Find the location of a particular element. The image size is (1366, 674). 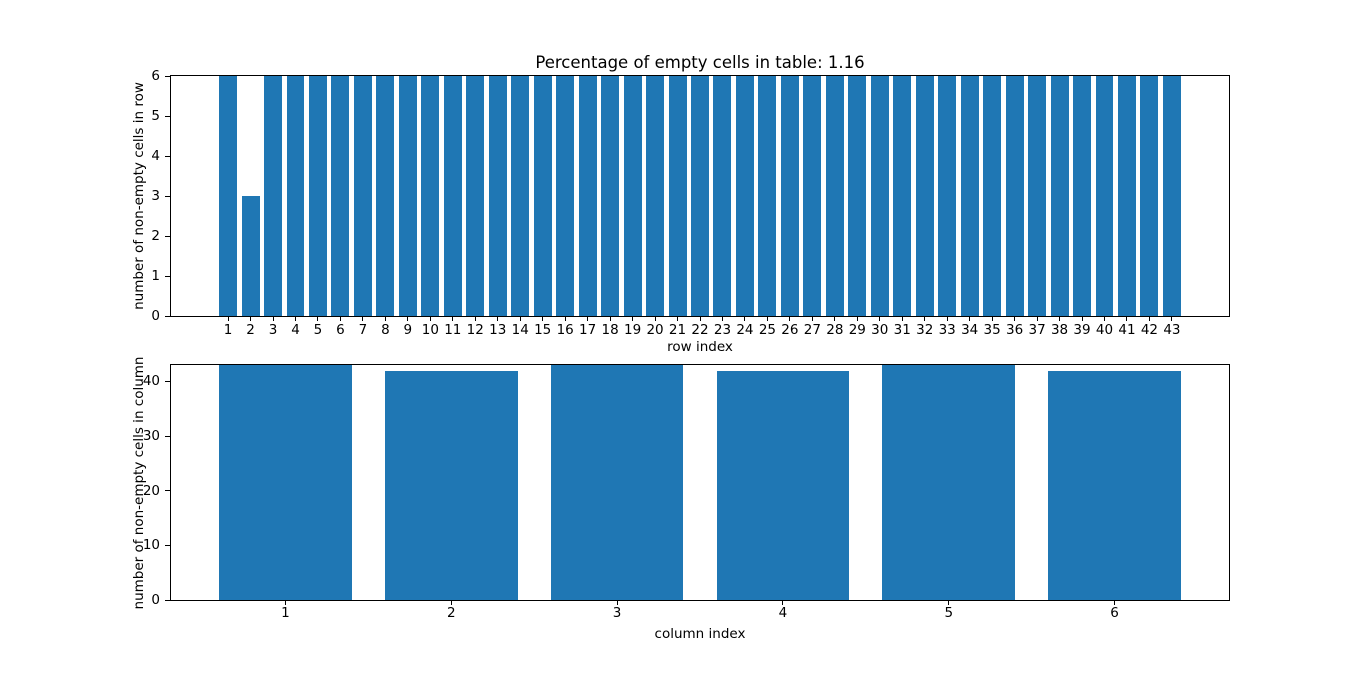

x-tick-label: 30 is located at coordinates (880, 330).